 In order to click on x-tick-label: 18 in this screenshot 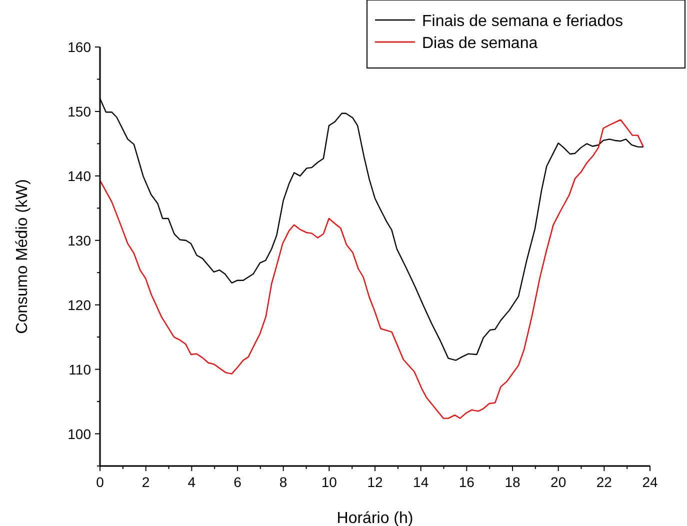, I will do `click(512, 482)`.